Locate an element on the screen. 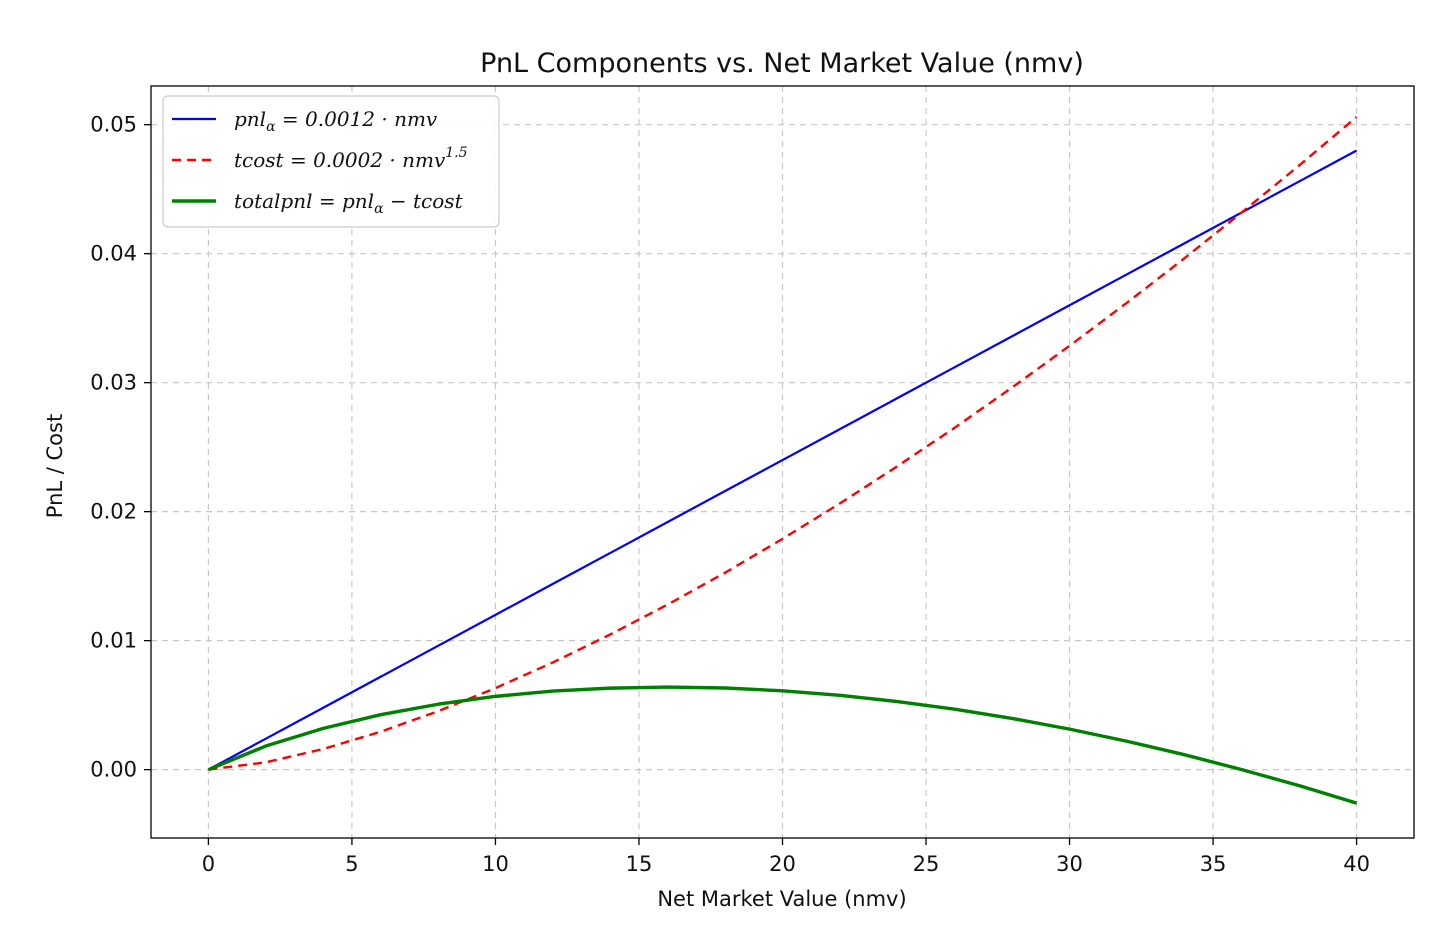 This screenshot has height=932, width=1456. legend-label-tcost: tcost = 0.0002 · nmv1.5 is located at coordinates (351, 158).